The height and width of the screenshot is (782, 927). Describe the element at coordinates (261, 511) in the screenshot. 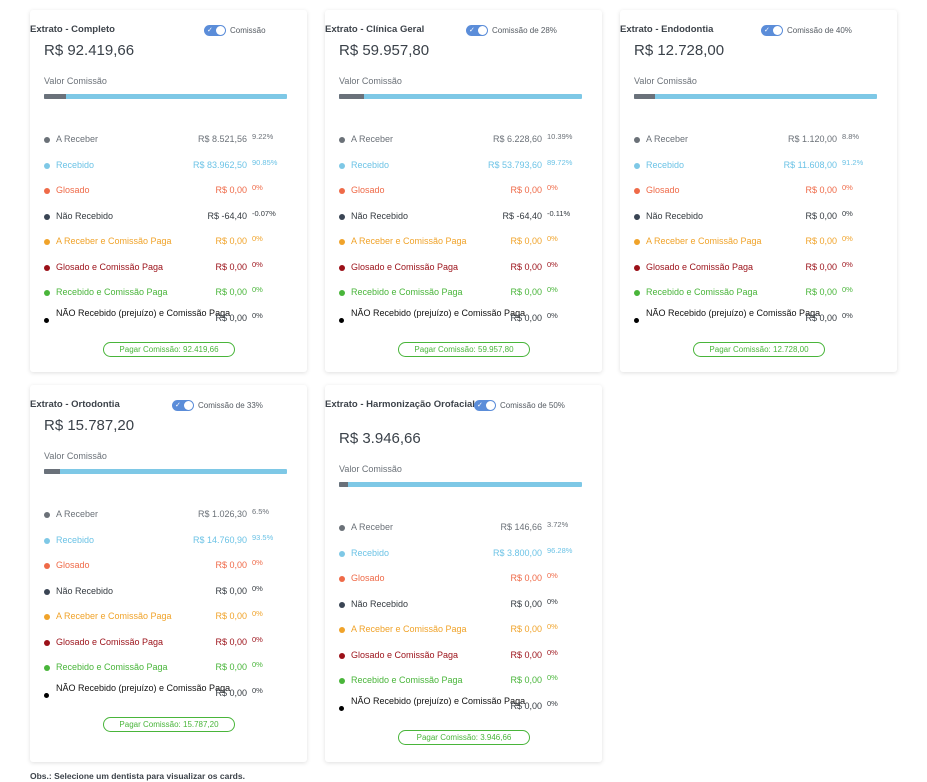

I see `status-percent: 6.5%` at that location.